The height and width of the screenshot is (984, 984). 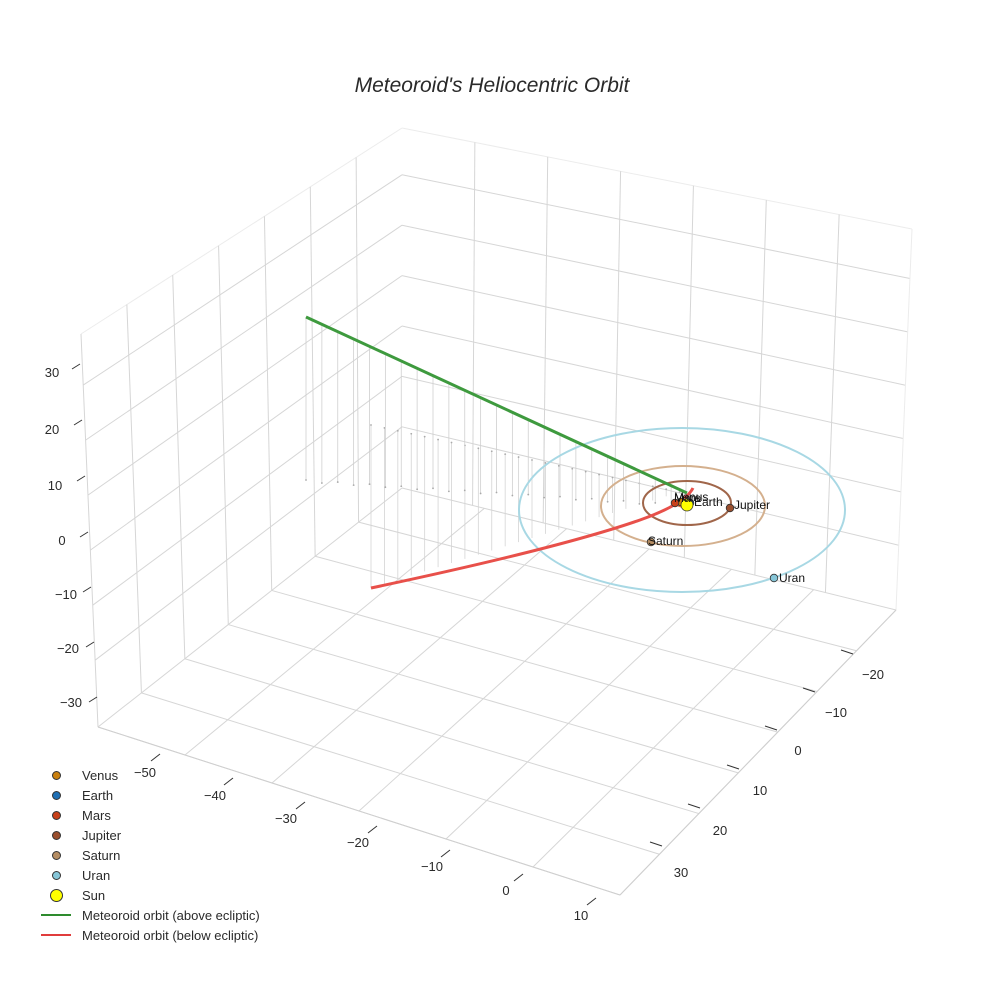 I want to click on legend-item-venus: Venus, so click(x=148, y=775).